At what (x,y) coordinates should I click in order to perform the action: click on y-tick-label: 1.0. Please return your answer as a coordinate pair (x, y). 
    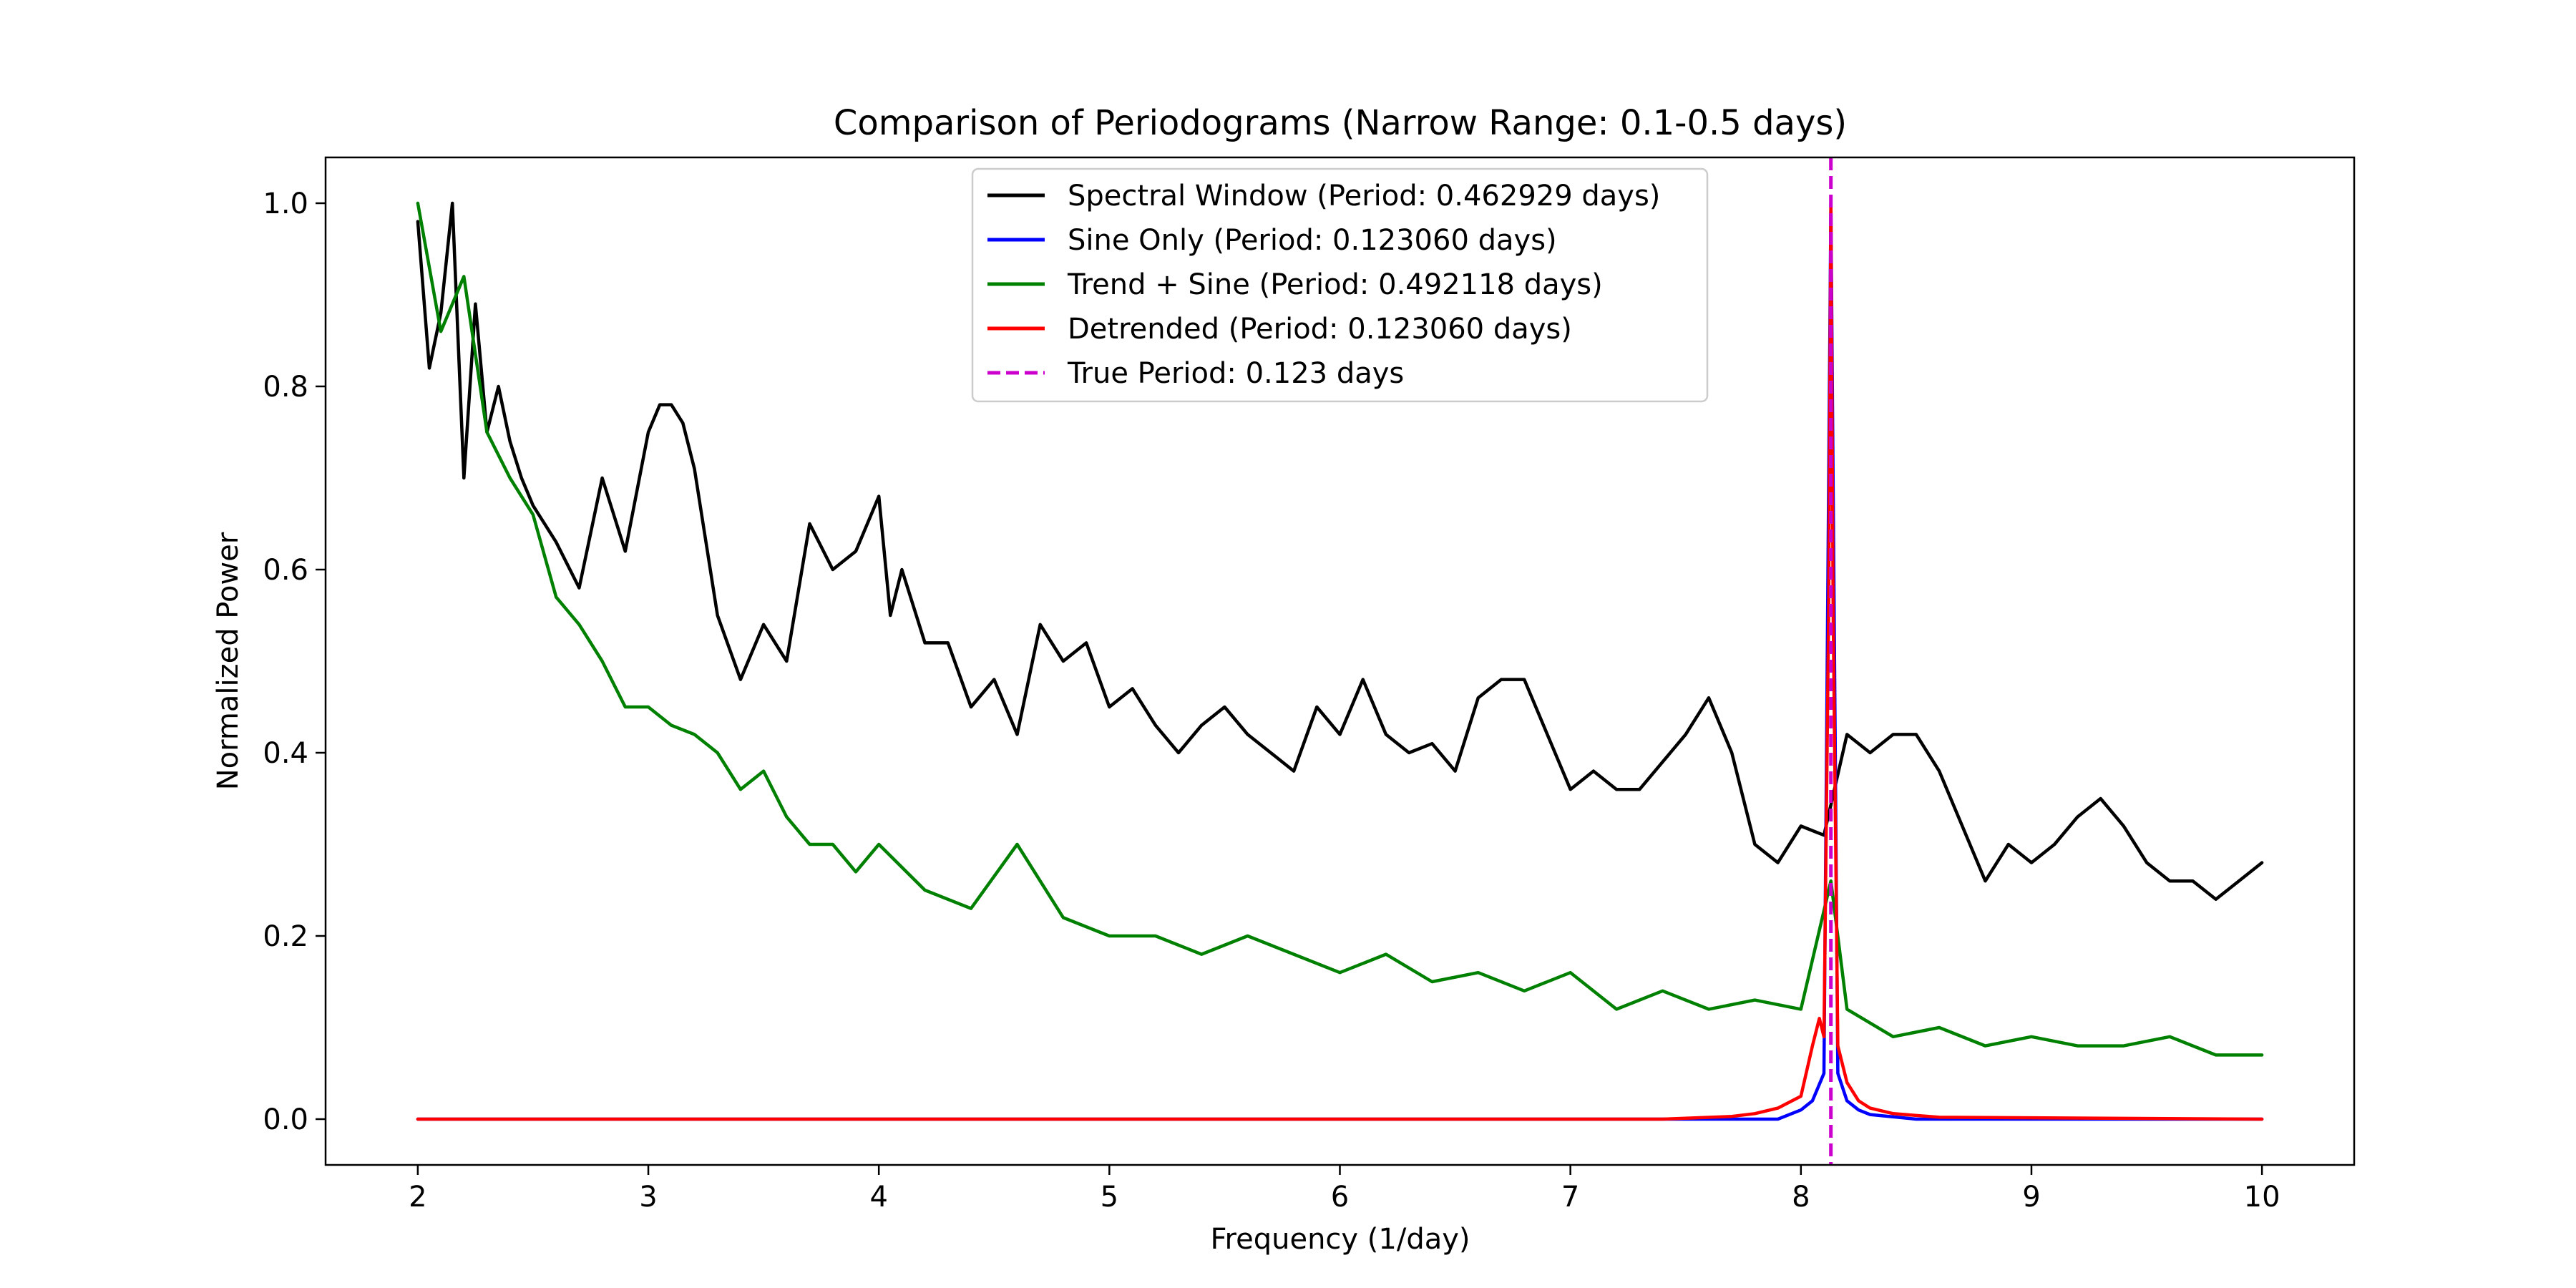
    Looking at the image, I should click on (285, 203).